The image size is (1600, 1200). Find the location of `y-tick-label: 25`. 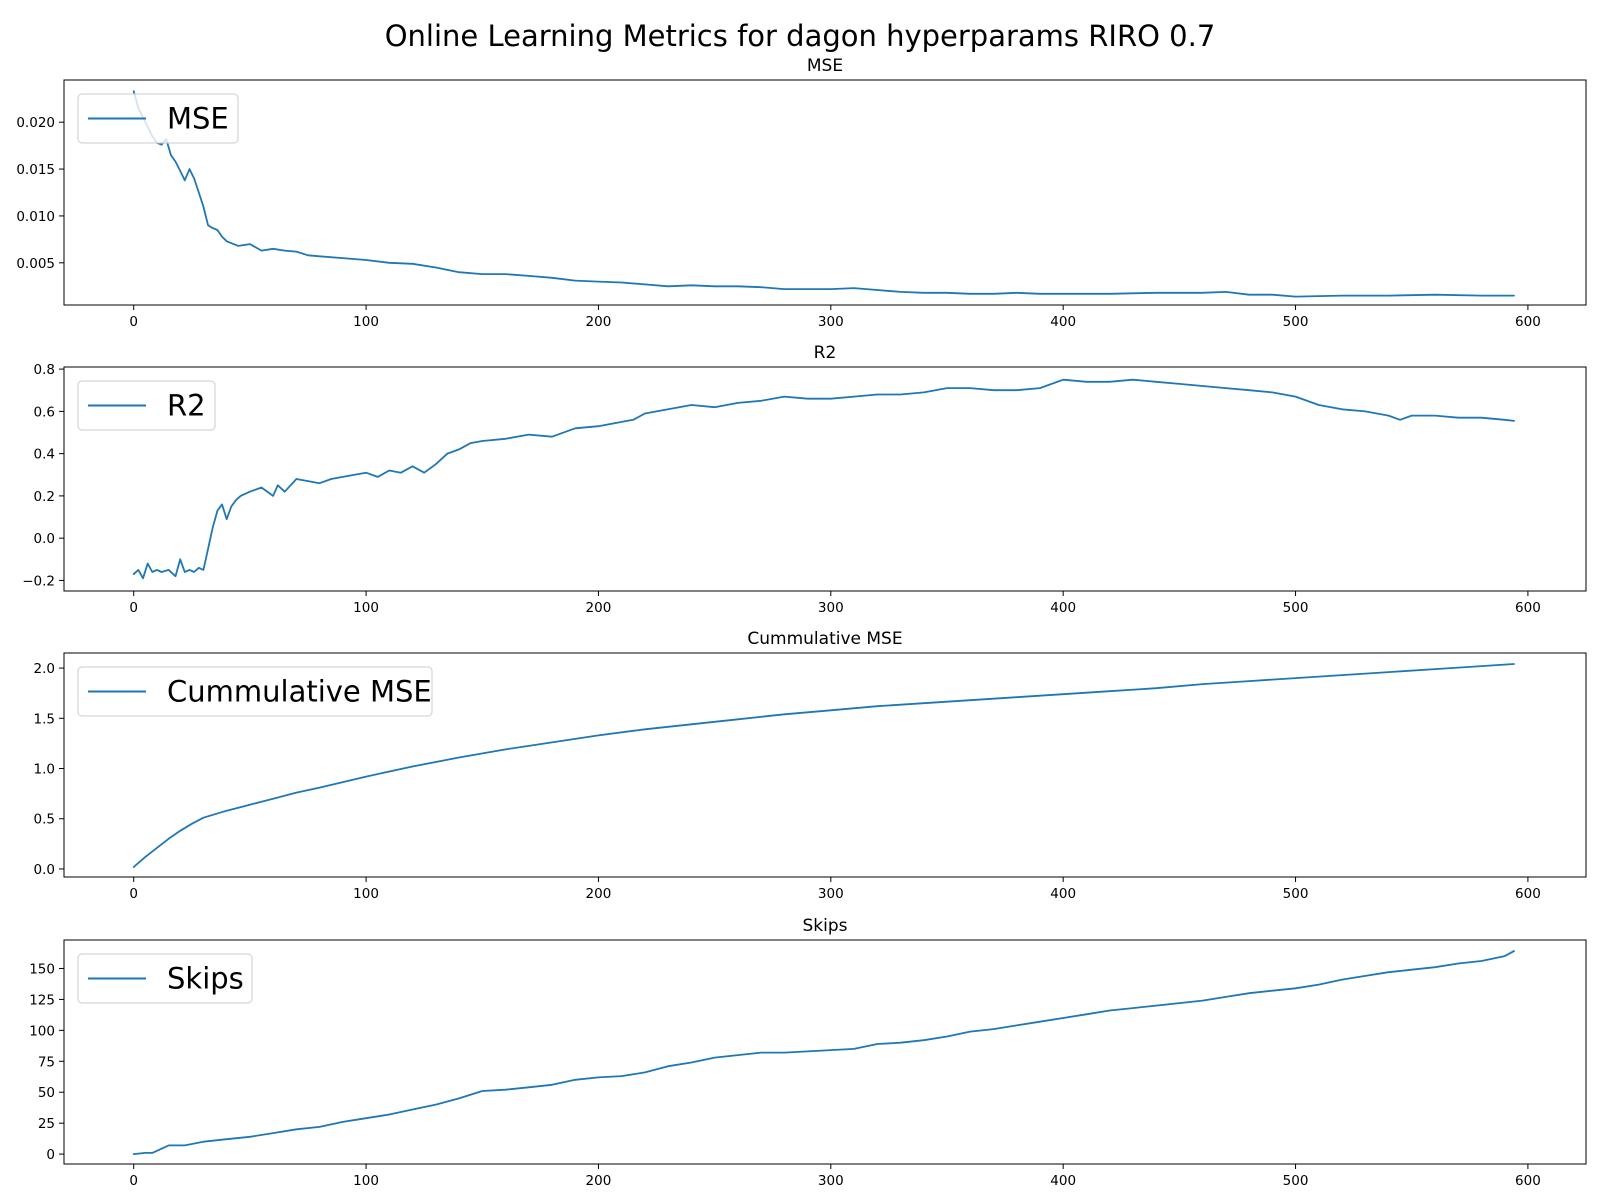

y-tick-label: 25 is located at coordinates (46, 1124).